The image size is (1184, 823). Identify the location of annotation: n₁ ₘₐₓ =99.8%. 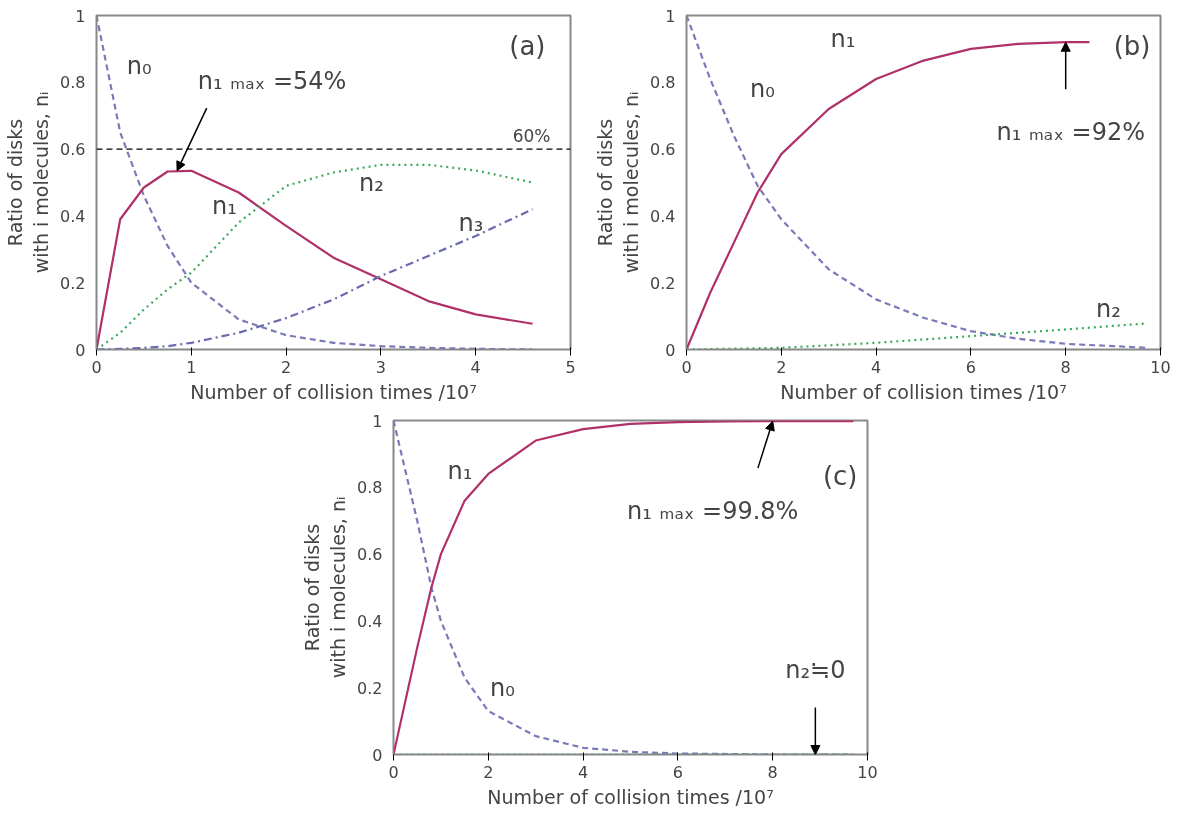
(712, 511).